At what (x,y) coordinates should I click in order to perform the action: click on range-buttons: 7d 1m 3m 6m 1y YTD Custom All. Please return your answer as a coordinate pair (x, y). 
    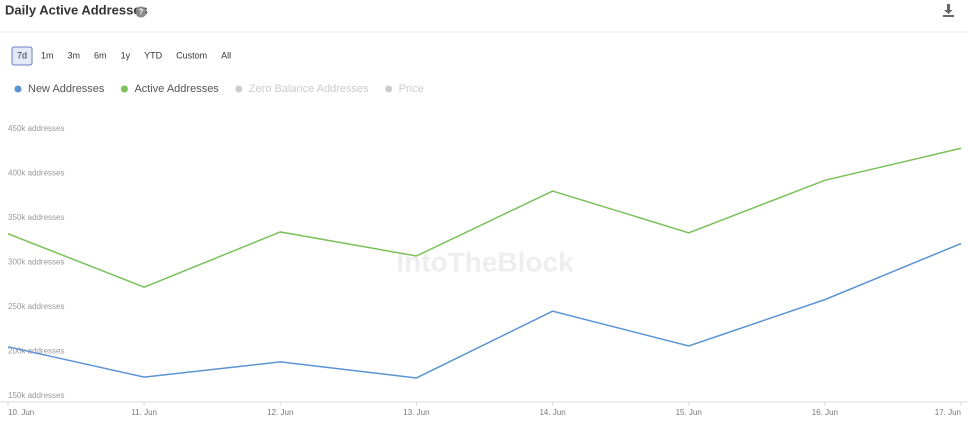
    Looking at the image, I should click on (124, 56).